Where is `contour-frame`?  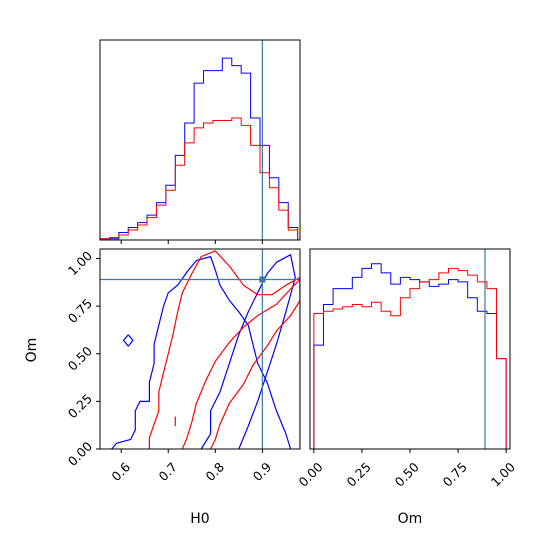 contour-frame is located at coordinates (200, 349).